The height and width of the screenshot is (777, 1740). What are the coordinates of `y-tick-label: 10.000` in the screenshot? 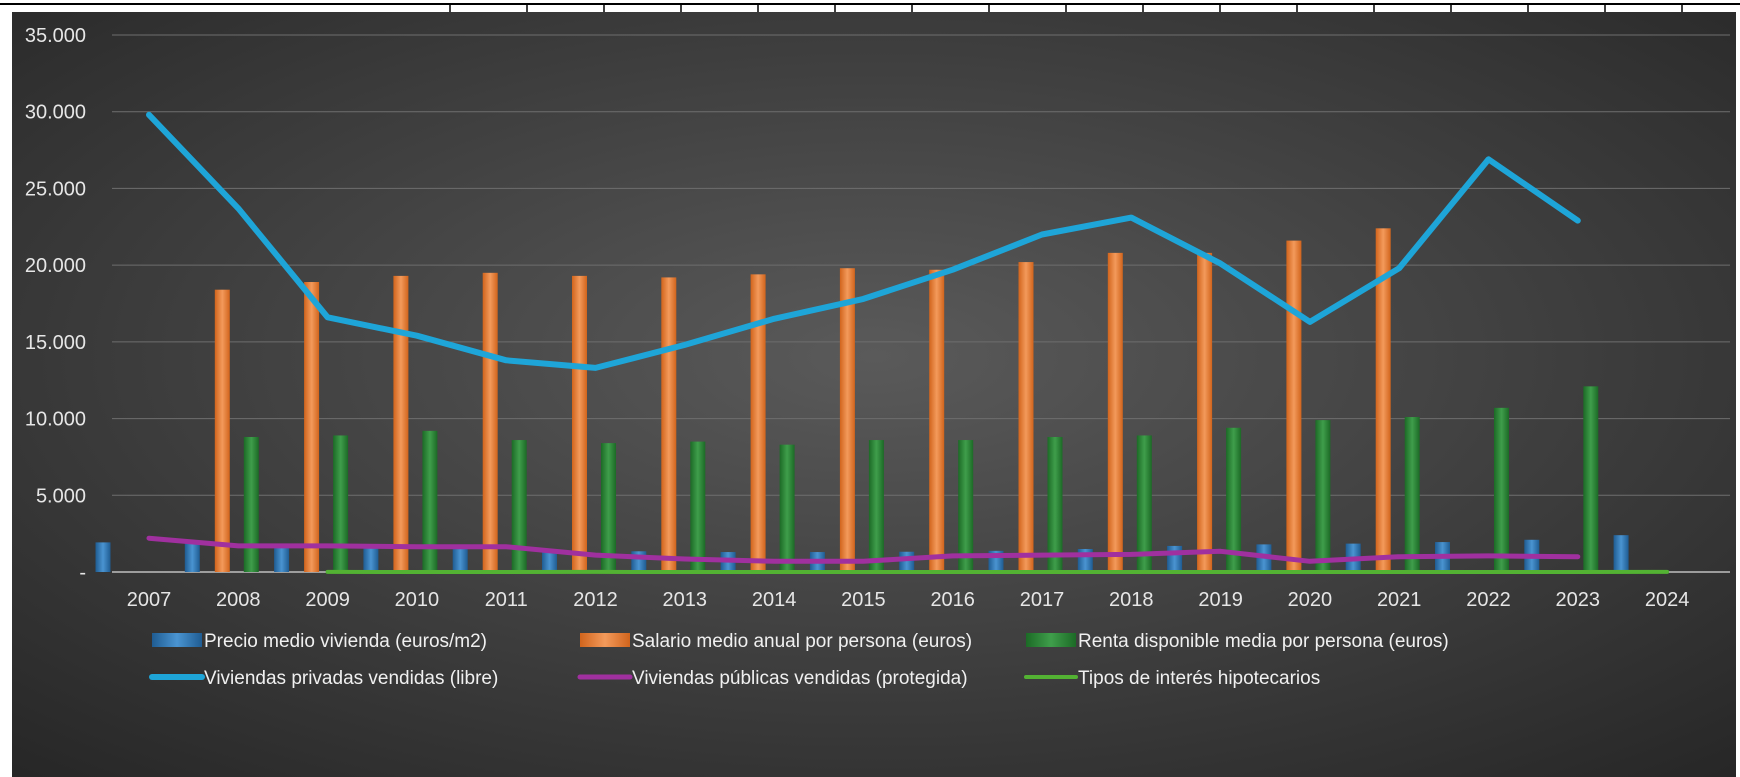 It's located at (55, 420).